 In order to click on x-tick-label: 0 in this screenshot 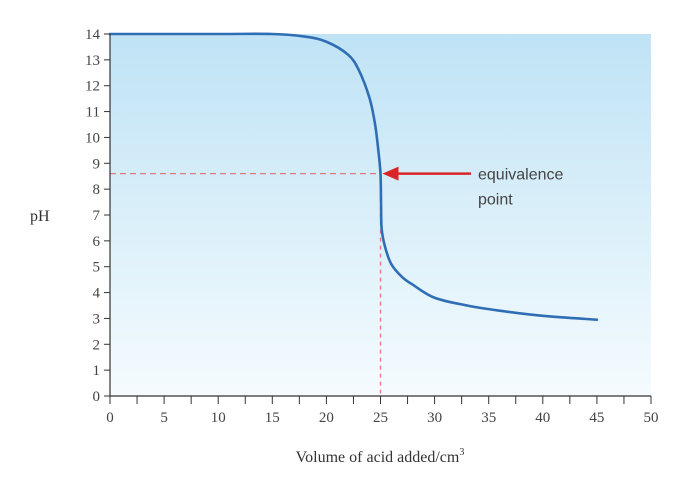, I will do `click(110, 418)`.